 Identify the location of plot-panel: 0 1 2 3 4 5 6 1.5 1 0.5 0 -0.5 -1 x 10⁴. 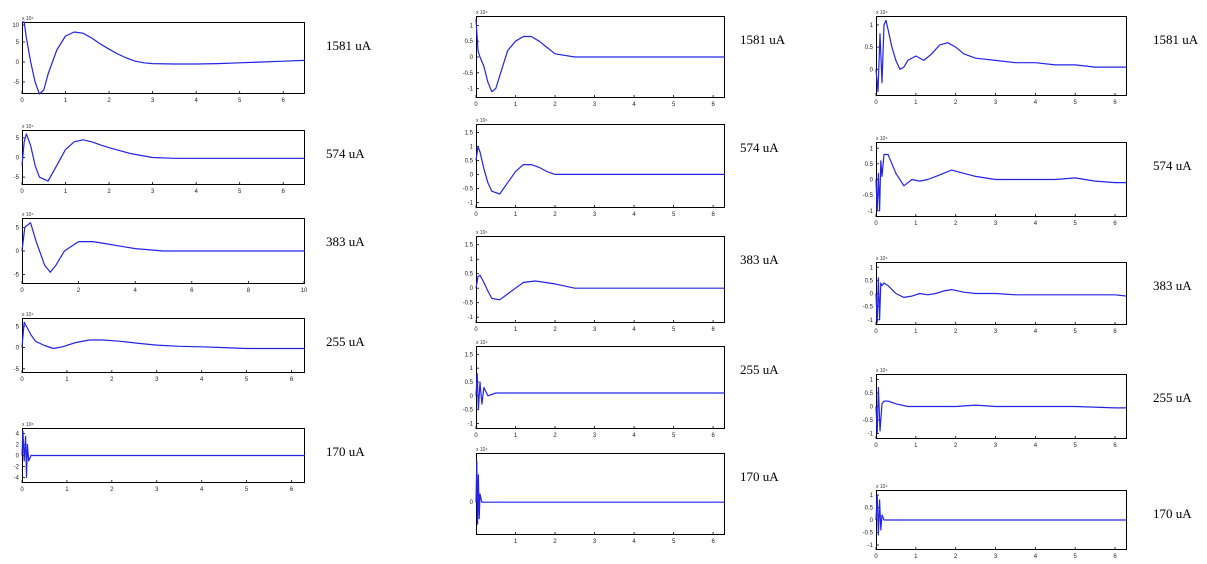
(594, 281).